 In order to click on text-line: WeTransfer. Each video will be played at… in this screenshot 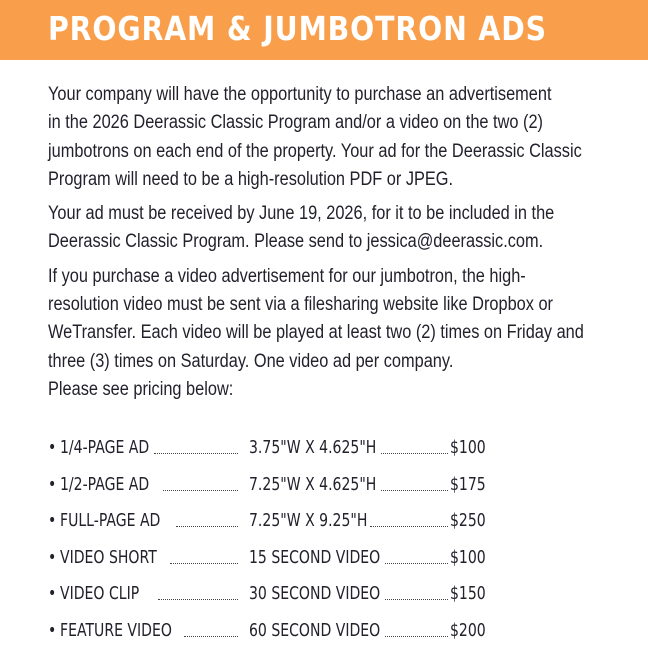, I will do `click(316, 333)`.